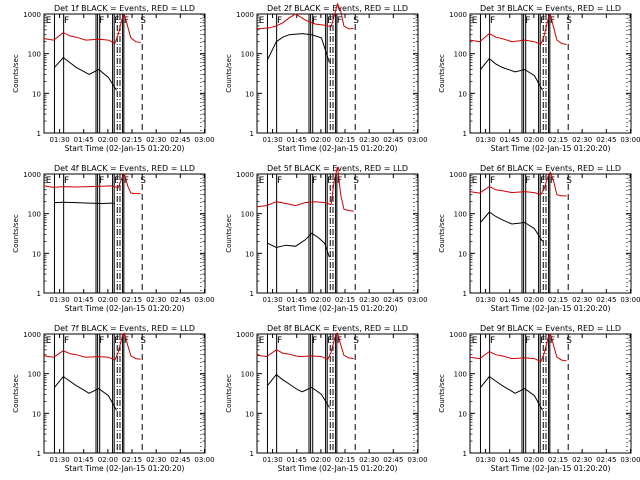 This screenshot has width=640, height=480. What do you see at coordinates (124, 168) in the screenshot?
I see `panel-title: Det 4f BLACK = Events, RED = LLD` at bounding box center [124, 168].